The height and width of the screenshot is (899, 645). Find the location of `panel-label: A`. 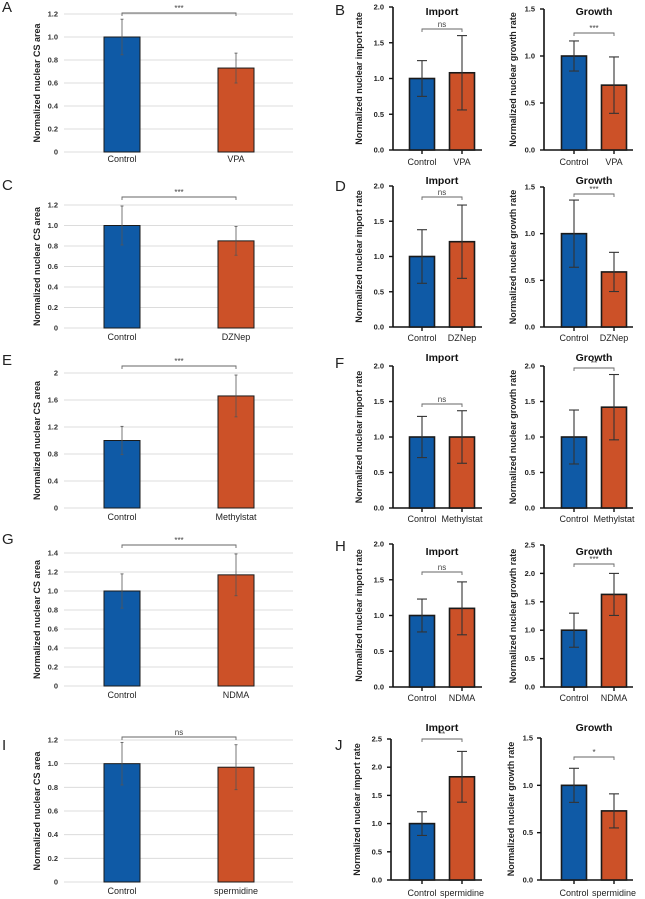

panel-label: A is located at coordinates (7, 8).